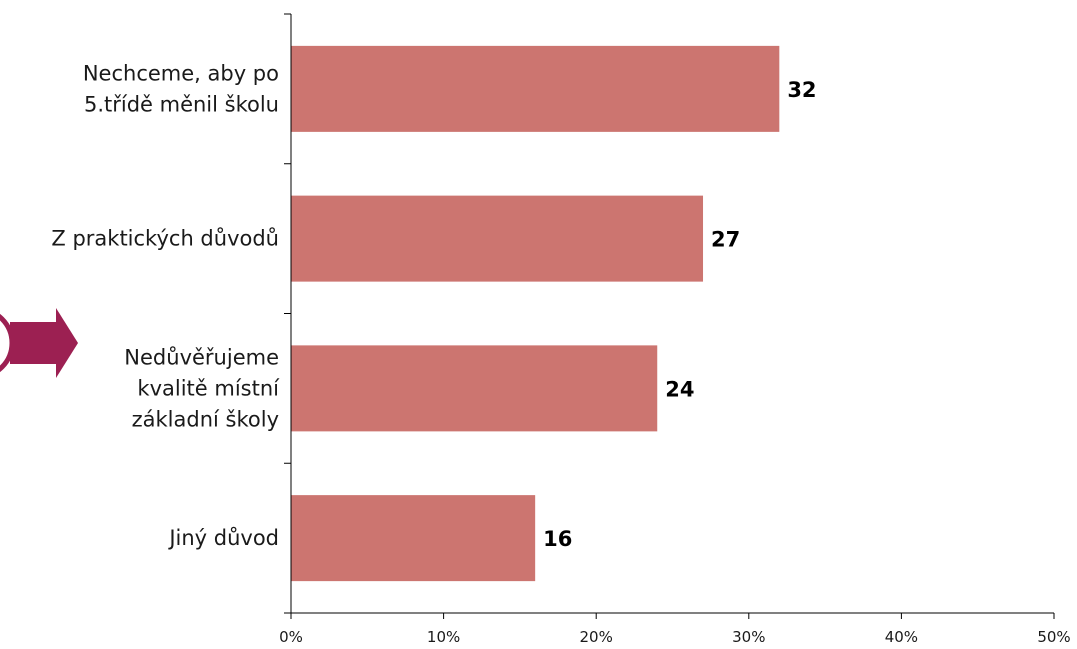 The image size is (1077, 649). What do you see at coordinates (801, 90) in the screenshot?
I see `value-label: 32` at bounding box center [801, 90].